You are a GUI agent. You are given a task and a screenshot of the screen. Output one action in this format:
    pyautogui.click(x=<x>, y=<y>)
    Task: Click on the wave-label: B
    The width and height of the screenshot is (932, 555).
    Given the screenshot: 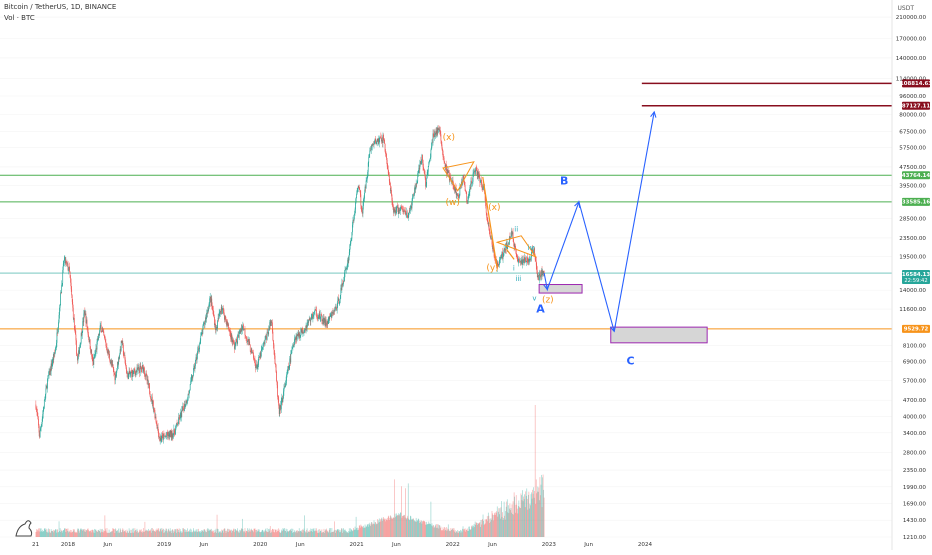 What is the action you would take?
    pyautogui.click(x=564, y=180)
    